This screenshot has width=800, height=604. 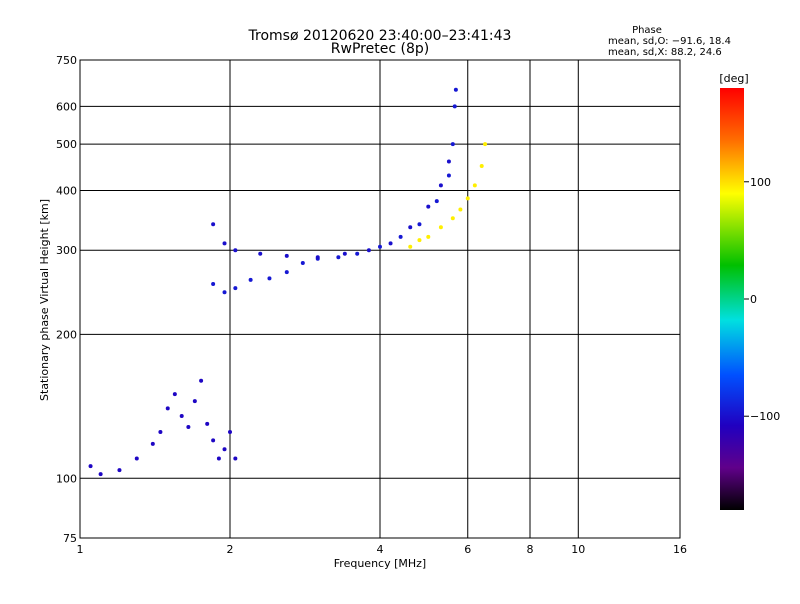 I want to click on stats-line-o: mean, sd,O: −91.6, 18.4, so click(x=669, y=41).